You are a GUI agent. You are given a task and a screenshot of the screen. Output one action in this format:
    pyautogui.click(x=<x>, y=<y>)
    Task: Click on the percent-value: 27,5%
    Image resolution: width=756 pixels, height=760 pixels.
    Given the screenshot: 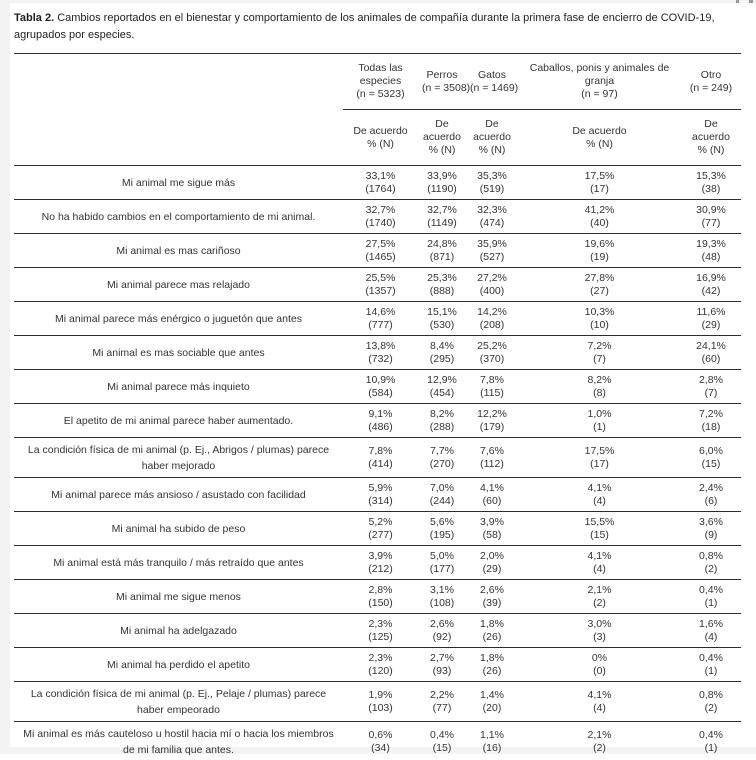 What is the action you would take?
    pyautogui.click(x=380, y=244)
    